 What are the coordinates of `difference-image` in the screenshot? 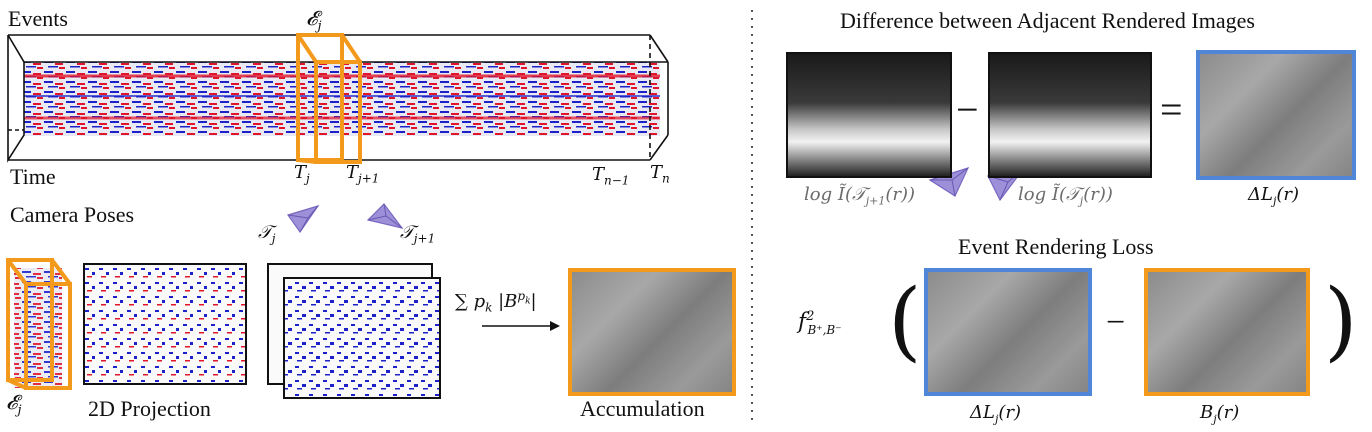 It's located at (1276, 115).